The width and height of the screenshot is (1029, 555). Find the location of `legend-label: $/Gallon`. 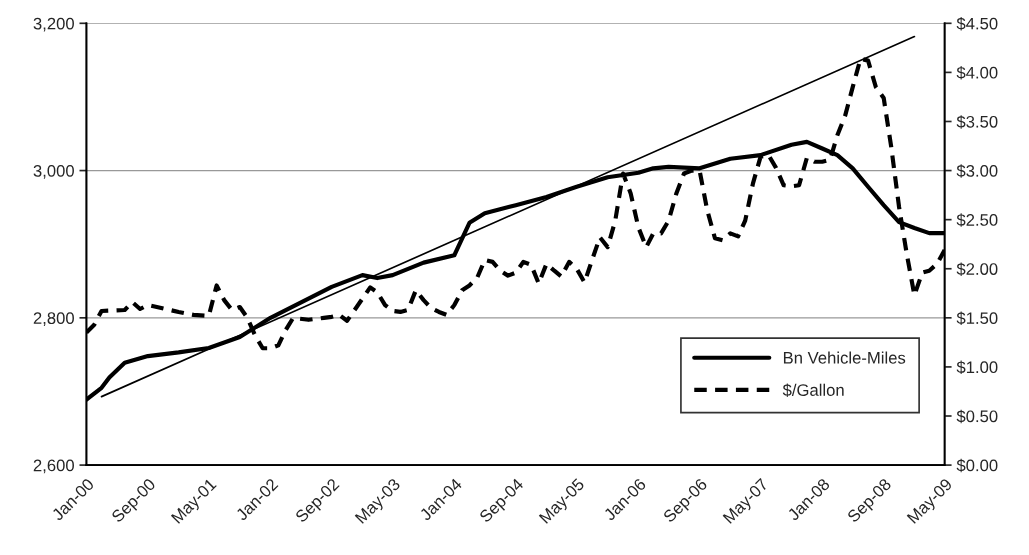

legend-label: $/Gallon is located at coordinates (813, 390).